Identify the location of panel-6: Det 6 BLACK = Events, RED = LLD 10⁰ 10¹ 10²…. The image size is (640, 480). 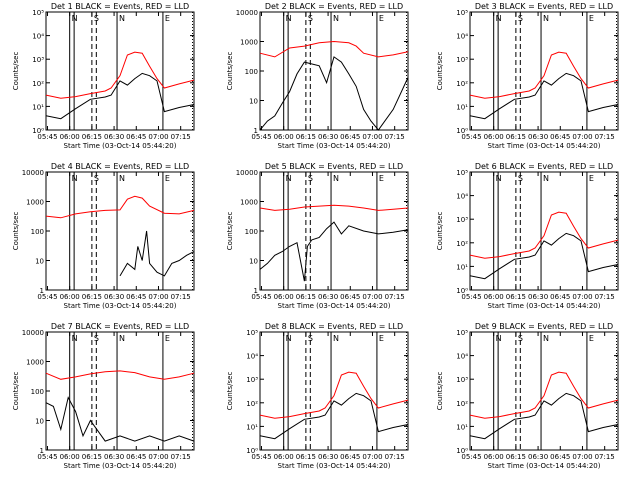
(527, 236).